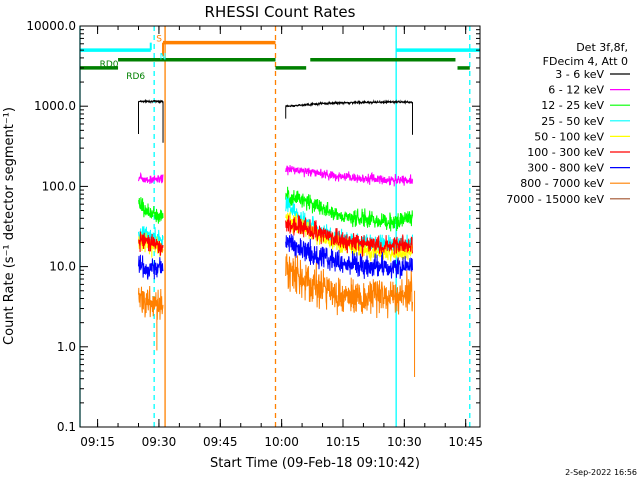  Describe the element at coordinates (572, 121) in the screenshot. I see `legend-label-4: 25 - 50 keV` at that location.